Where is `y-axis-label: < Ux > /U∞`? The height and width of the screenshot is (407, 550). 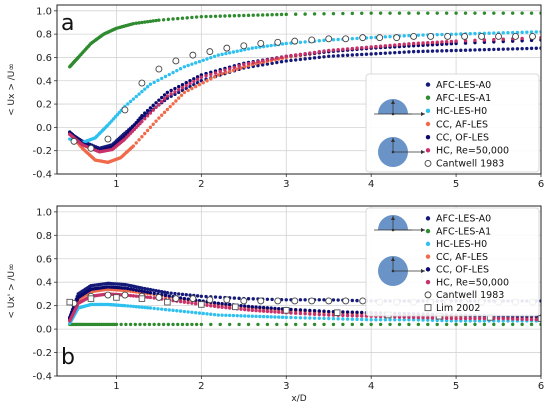
y-axis-label: < Ux > /U∞ is located at coordinates (12, 89).